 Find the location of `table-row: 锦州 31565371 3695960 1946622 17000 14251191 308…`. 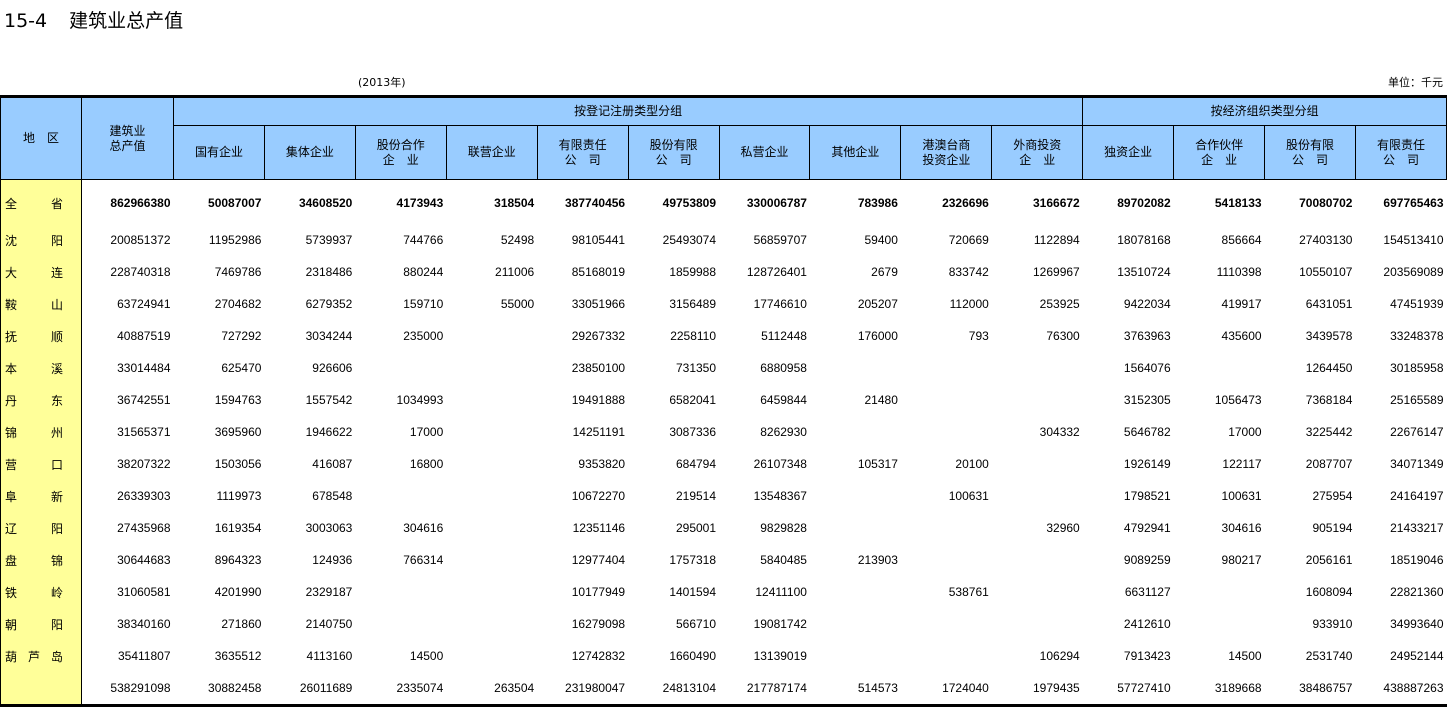

table-row: 锦州 31565371 3695960 1946622 17000 14251191 308… is located at coordinates (723, 432).